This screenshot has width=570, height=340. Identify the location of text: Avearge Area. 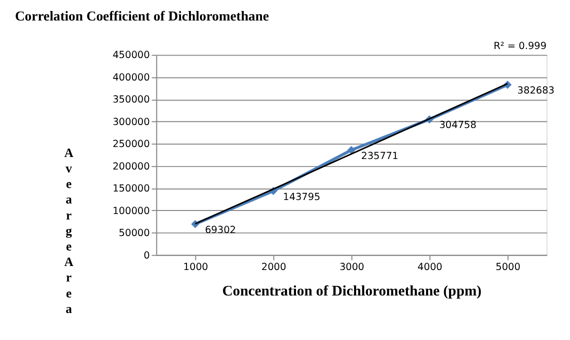
(69, 231).